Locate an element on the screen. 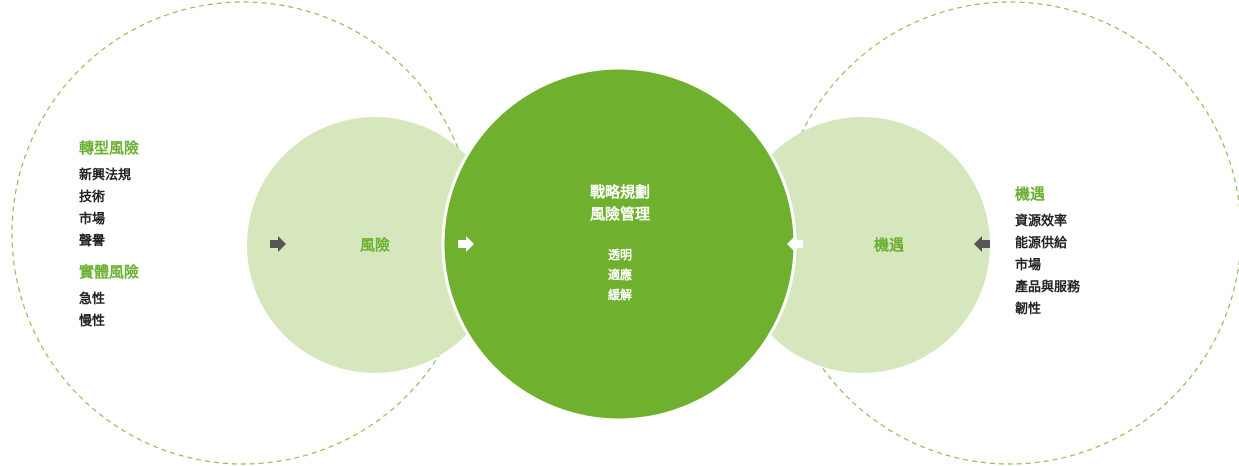 The width and height of the screenshot is (1239, 466). list-item: 緩解 is located at coordinates (619, 295).